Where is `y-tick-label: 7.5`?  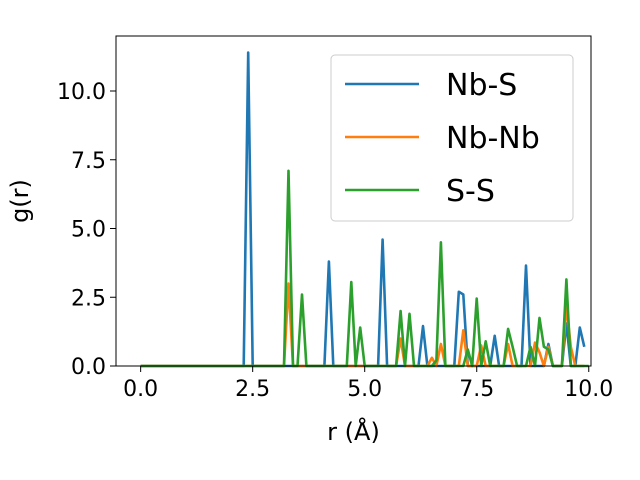
y-tick-label: 7.5 is located at coordinates (88, 161).